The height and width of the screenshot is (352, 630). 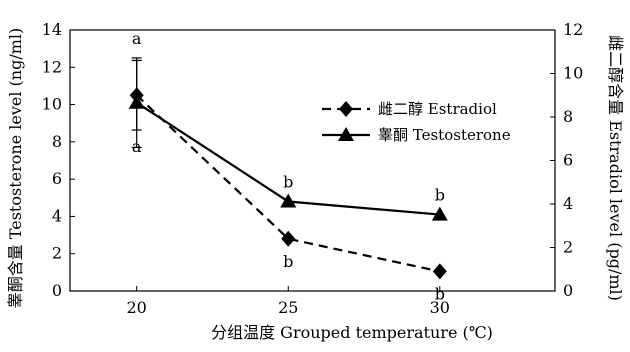 I want to click on left-tick-label: 10, so click(x=52, y=104).